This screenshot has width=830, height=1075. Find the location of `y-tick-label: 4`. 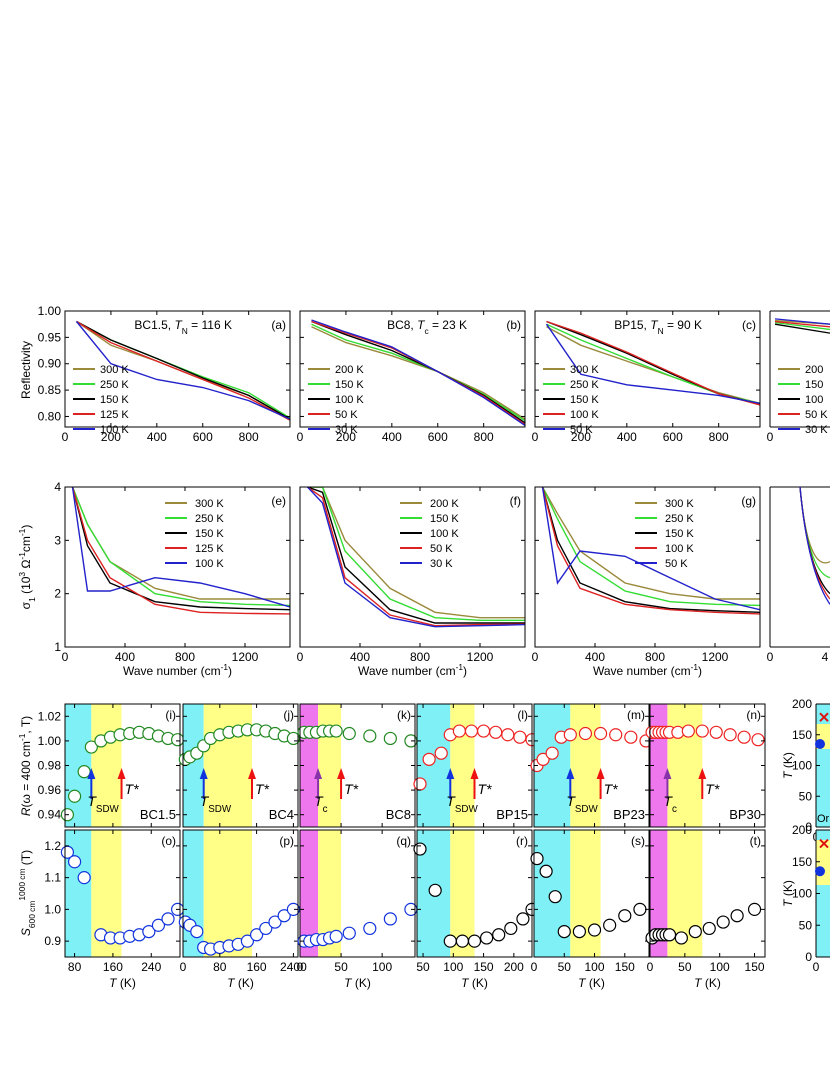

y-tick-label: 4 is located at coordinates (57, 487).